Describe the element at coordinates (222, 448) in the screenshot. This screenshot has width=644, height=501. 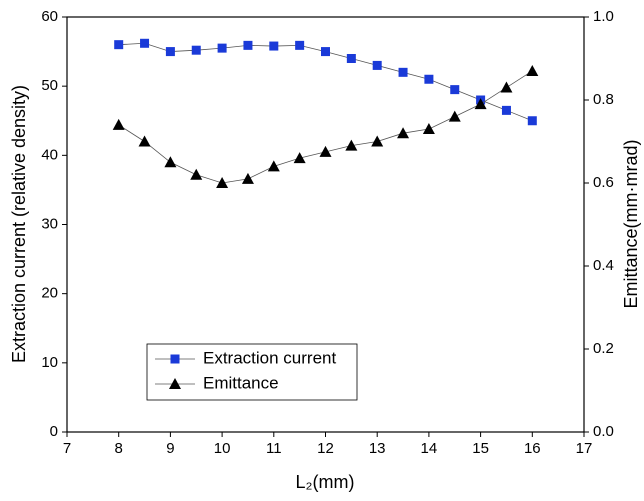
I see `x-tick-label: 10` at that location.